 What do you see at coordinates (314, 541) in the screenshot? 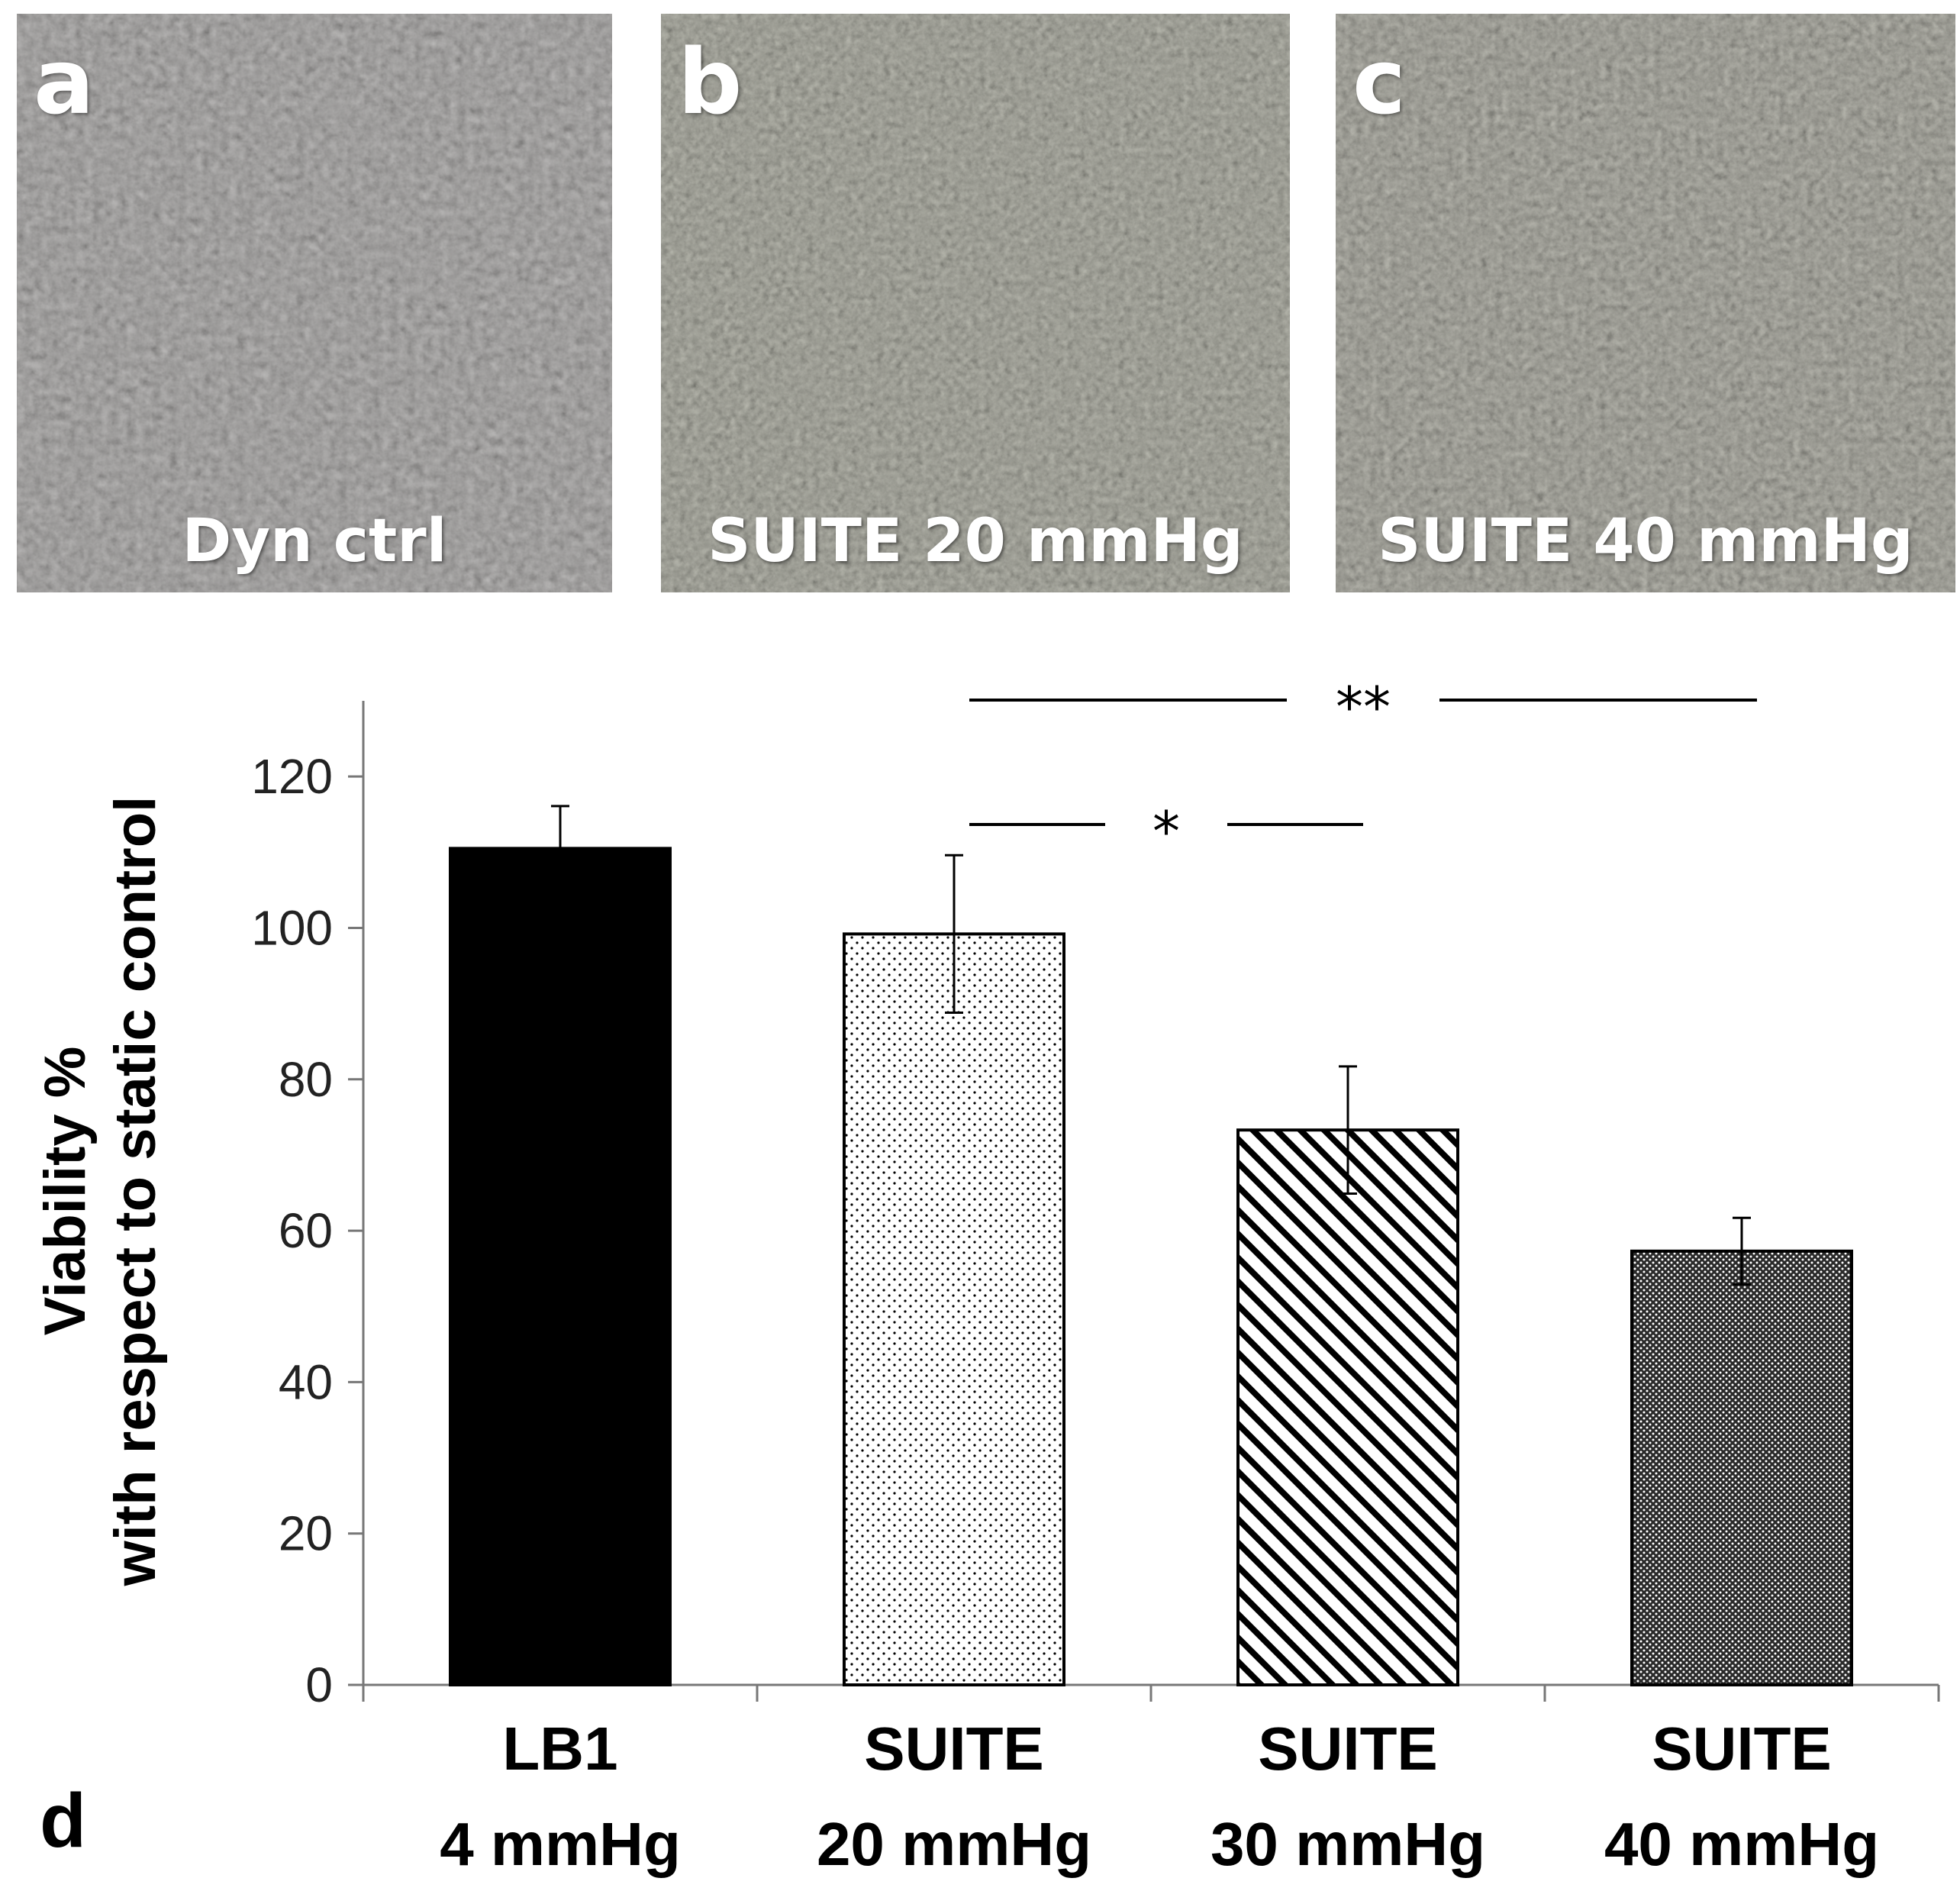
I see `panel-caption-a: Dyn ctrl` at bounding box center [314, 541].